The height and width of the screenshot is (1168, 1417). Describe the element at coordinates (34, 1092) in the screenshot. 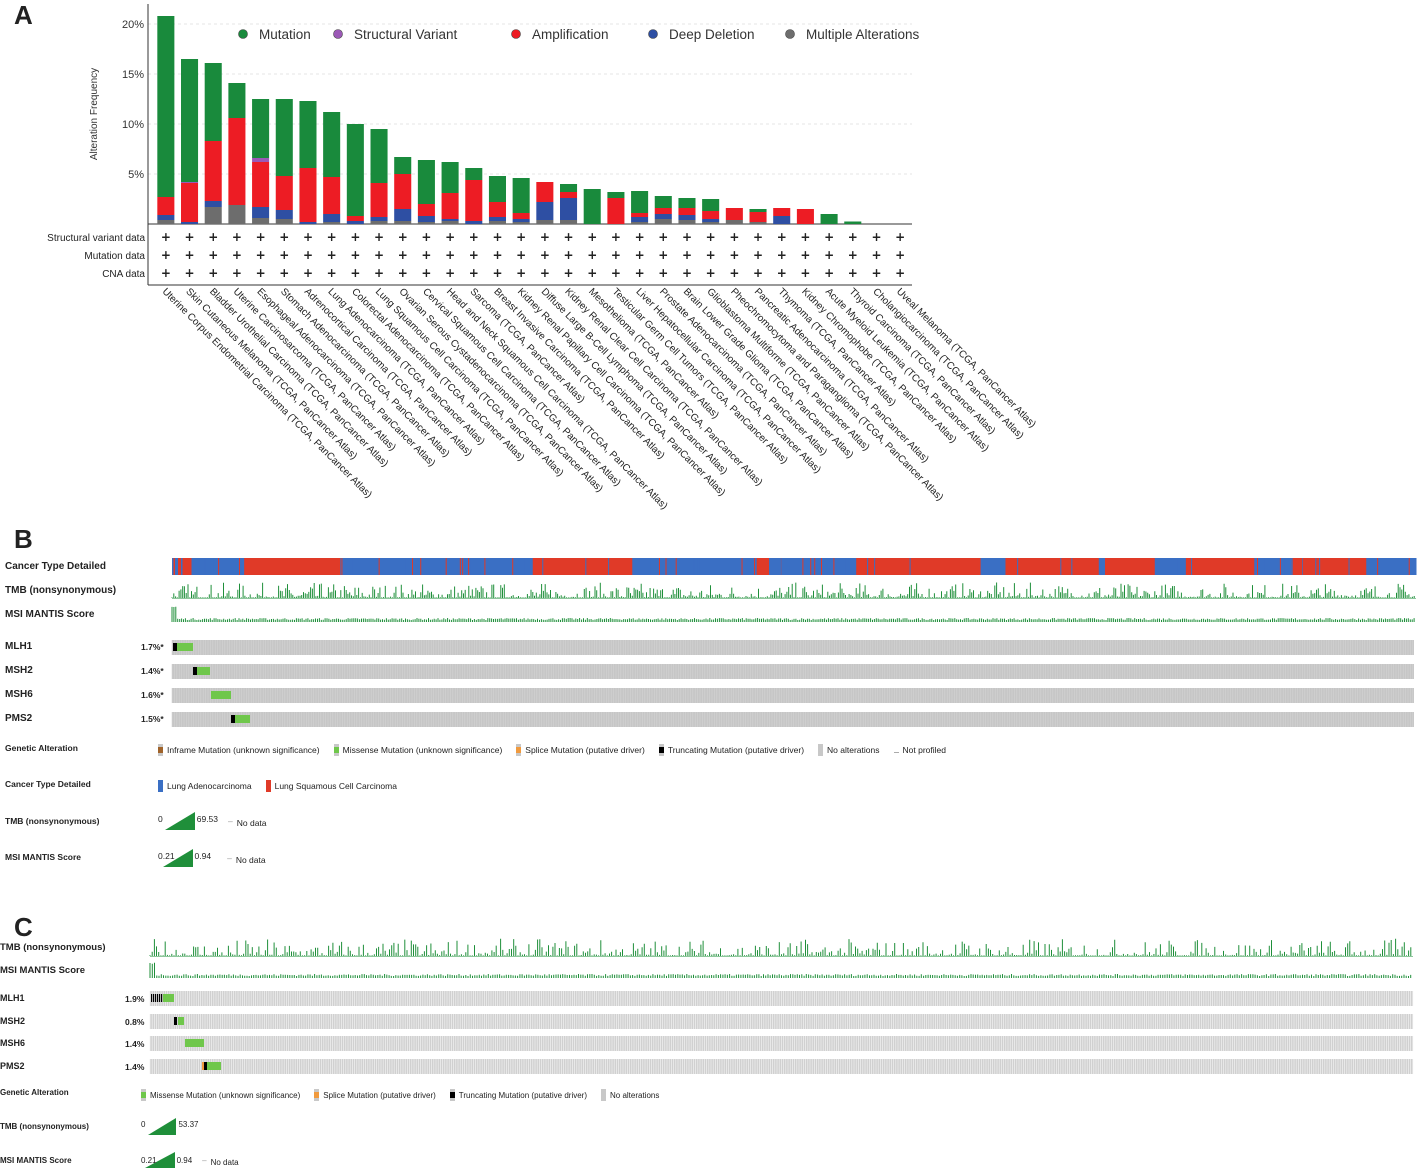

I see `legend-title-genetic-alteration-c: Genetic Alteration` at that location.